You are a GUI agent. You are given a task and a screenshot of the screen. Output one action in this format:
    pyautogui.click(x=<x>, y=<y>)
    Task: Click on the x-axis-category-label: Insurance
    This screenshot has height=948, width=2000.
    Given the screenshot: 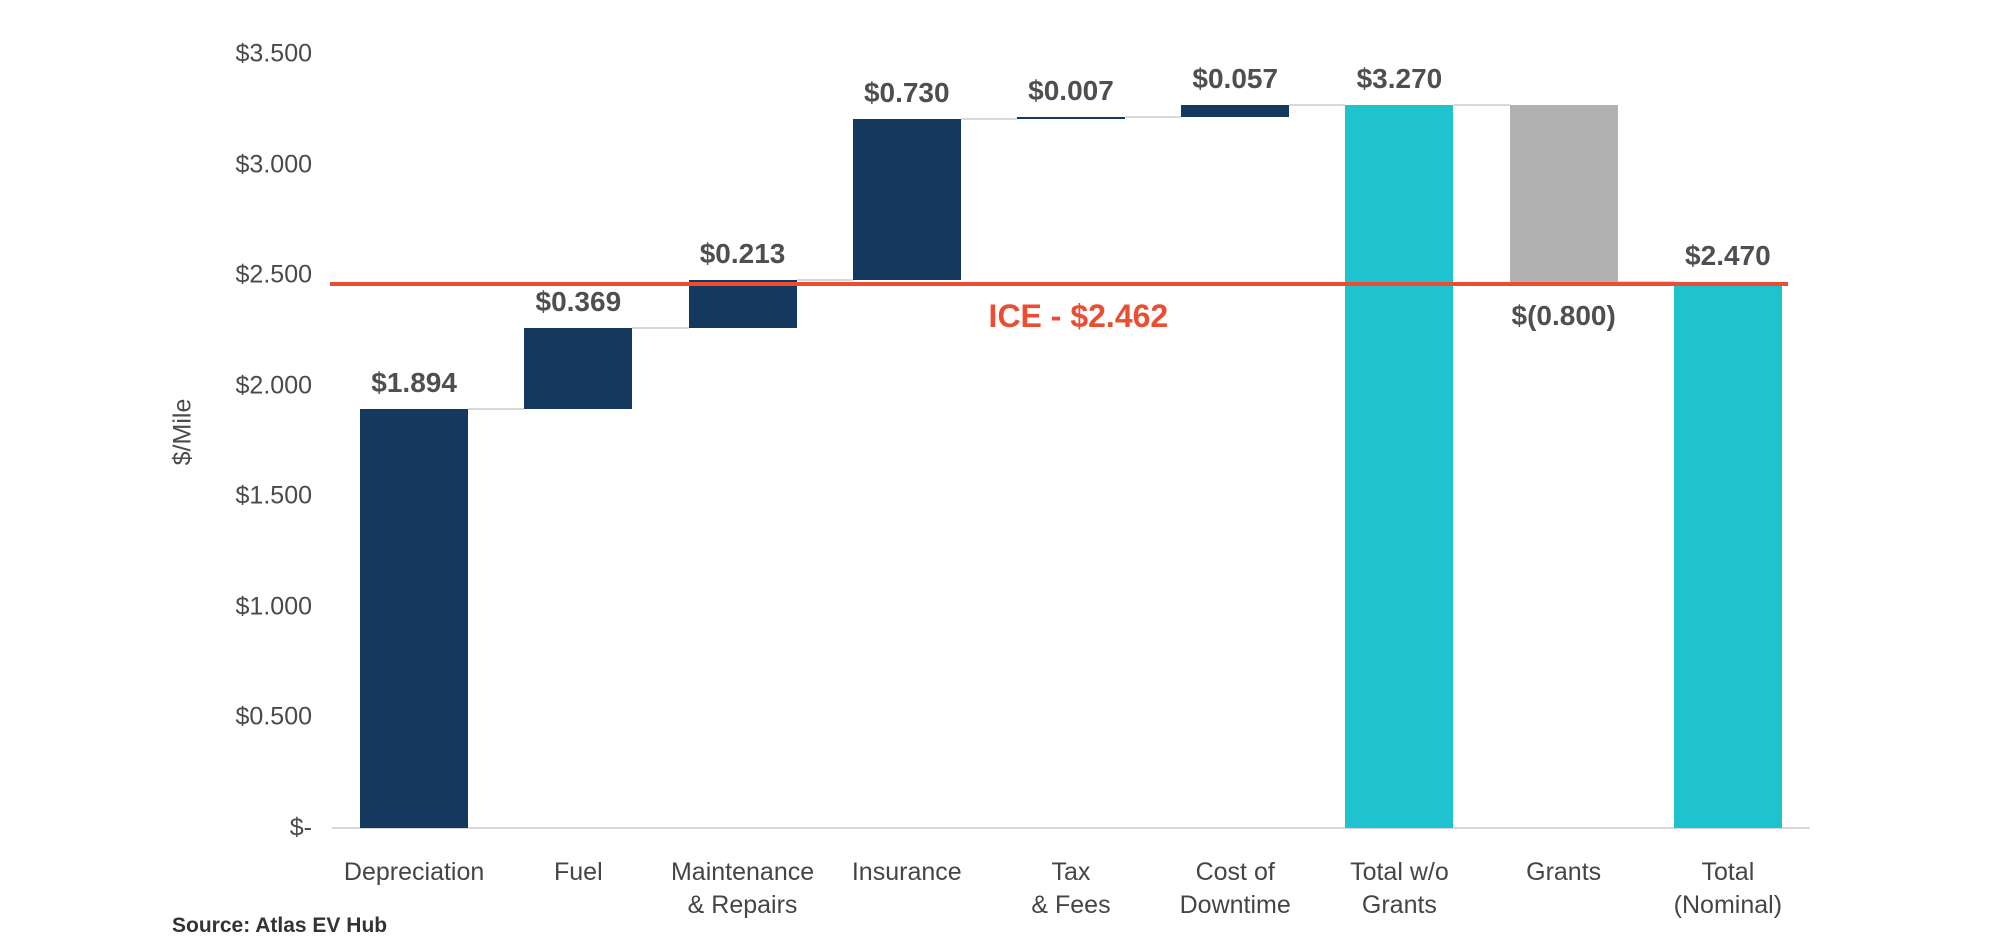 What is the action you would take?
    pyautogui.click(x=906, y=872)
    